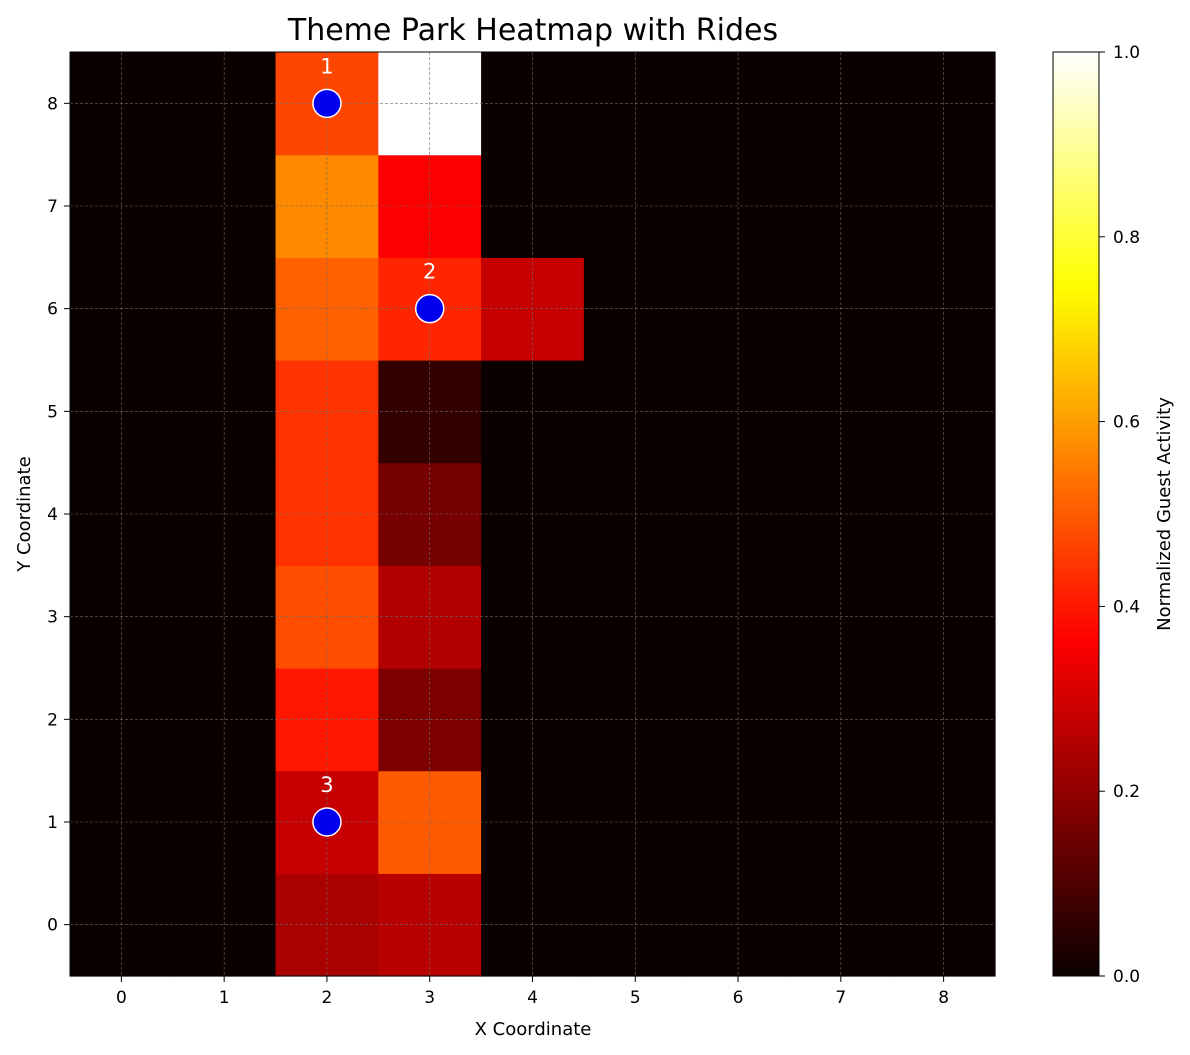 The width and height of the screenshot is (1190, 1055). What do you see at coordinates (1126, 53) in the screenshot?
I see `colorbar-tick-label: 1.0` at bounding box center [1126, 53].